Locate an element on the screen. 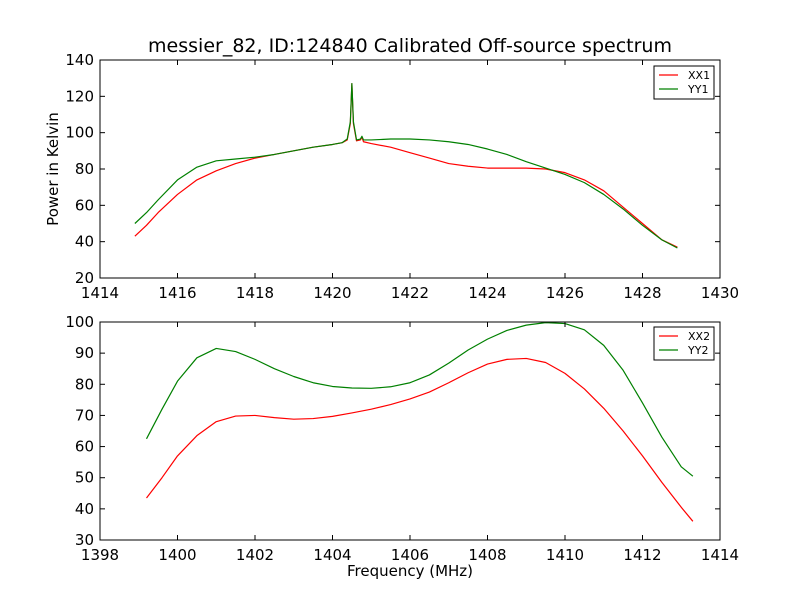 This screenshot has height=600, width=800. chart-1-legend-box is located at coordinates (684, 343).